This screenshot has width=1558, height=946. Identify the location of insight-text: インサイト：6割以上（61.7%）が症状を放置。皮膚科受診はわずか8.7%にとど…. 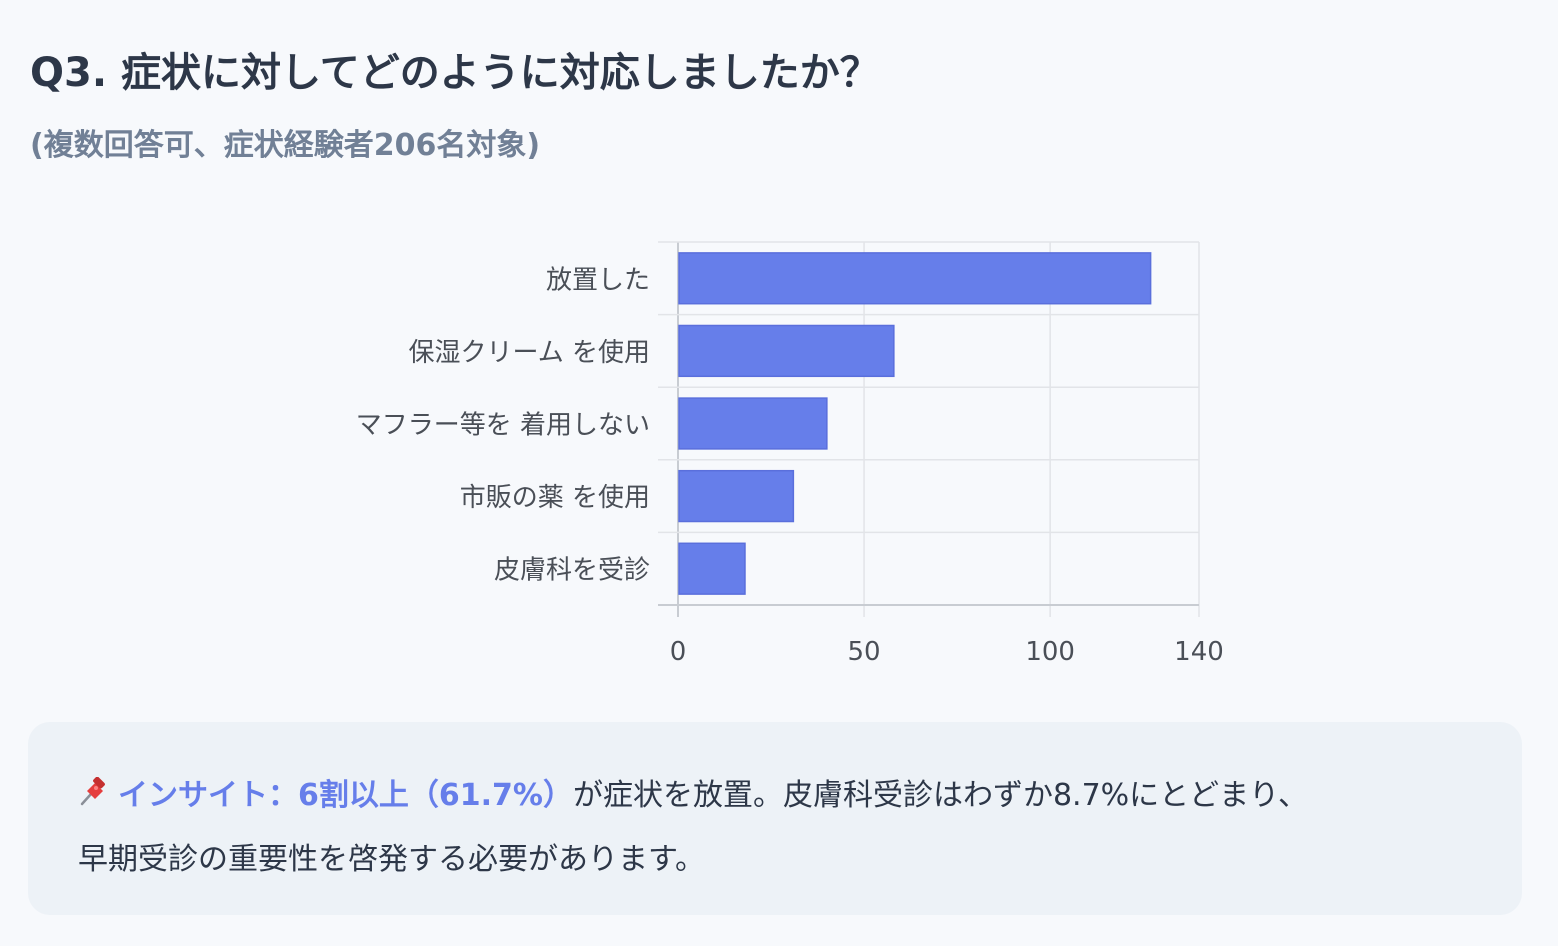
(775, 828).